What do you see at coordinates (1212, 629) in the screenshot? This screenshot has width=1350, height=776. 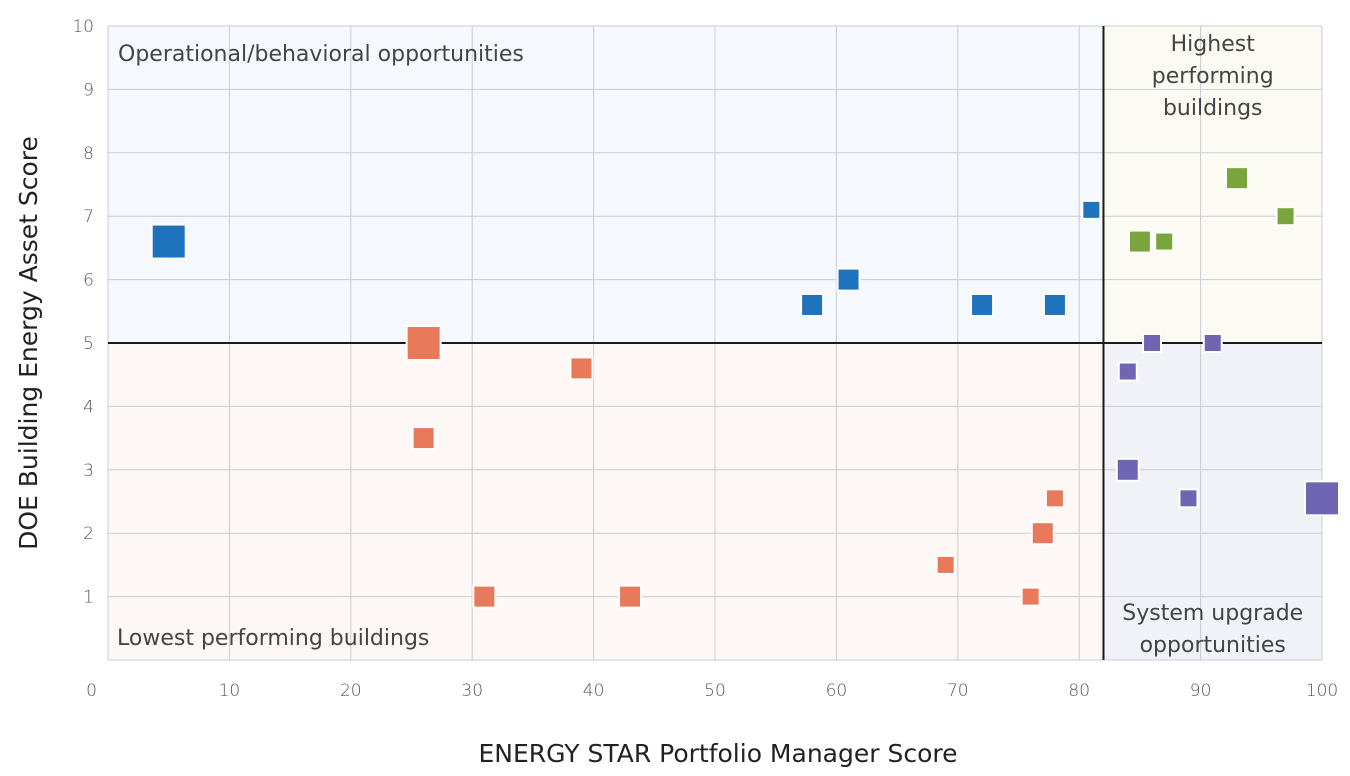 I see `quadrant-label-bottom-right: System upgrade opportunities` at bounding box center [1212, 629].